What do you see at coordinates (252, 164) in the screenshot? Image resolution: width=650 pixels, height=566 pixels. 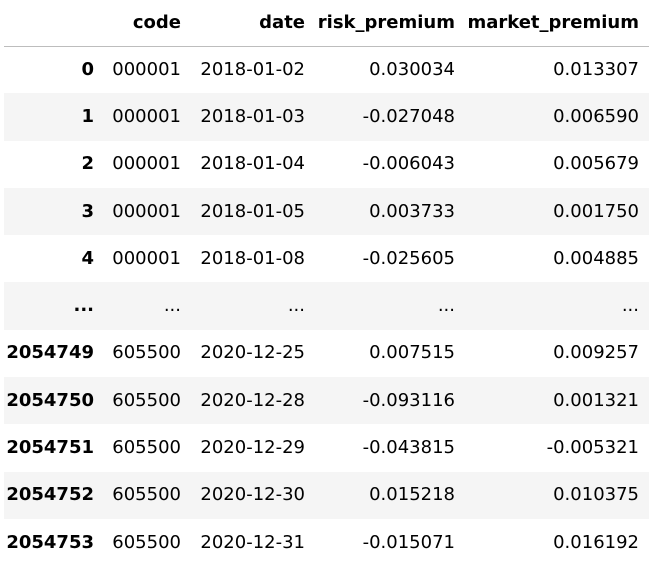 I see `date-cell: 2018-01-04` at bounding box center [252, 164].